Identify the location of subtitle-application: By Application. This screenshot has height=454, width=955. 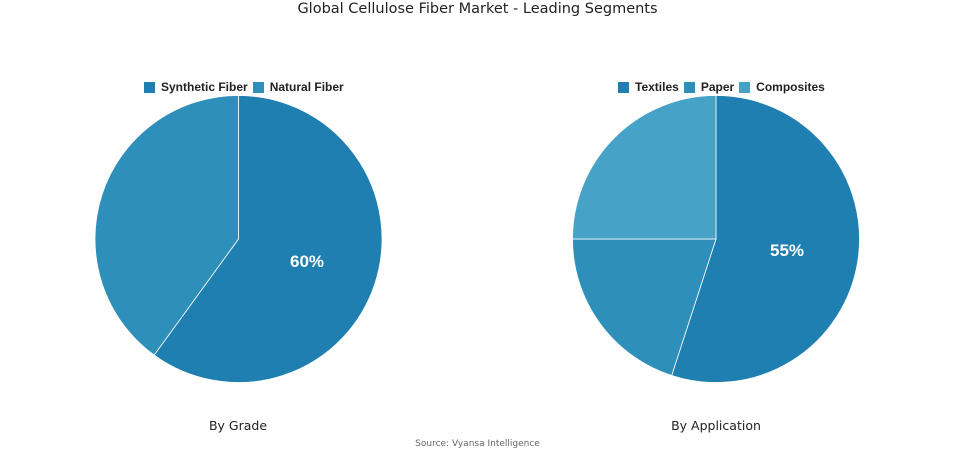
(716, 425).